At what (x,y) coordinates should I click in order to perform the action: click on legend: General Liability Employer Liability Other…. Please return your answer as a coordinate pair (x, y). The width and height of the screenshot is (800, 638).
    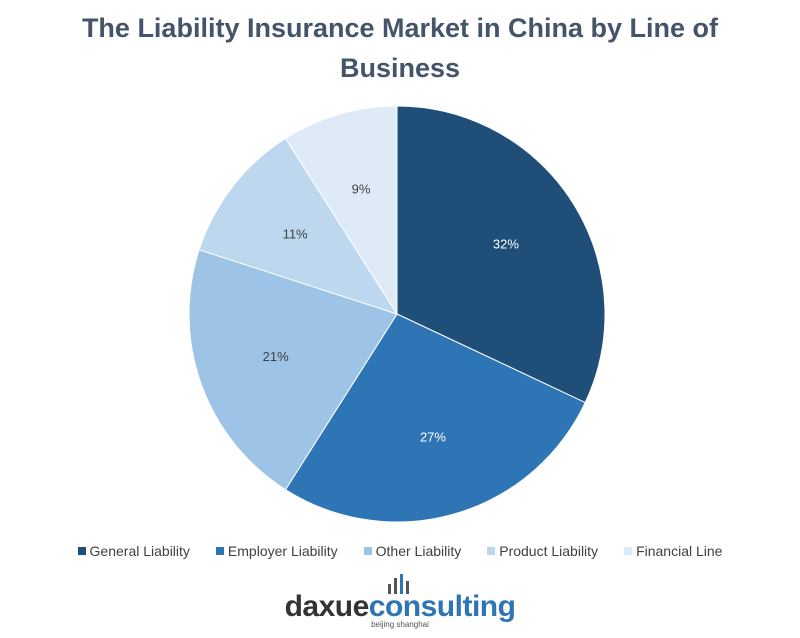
    Looking at the image, I should click on (400, 551).